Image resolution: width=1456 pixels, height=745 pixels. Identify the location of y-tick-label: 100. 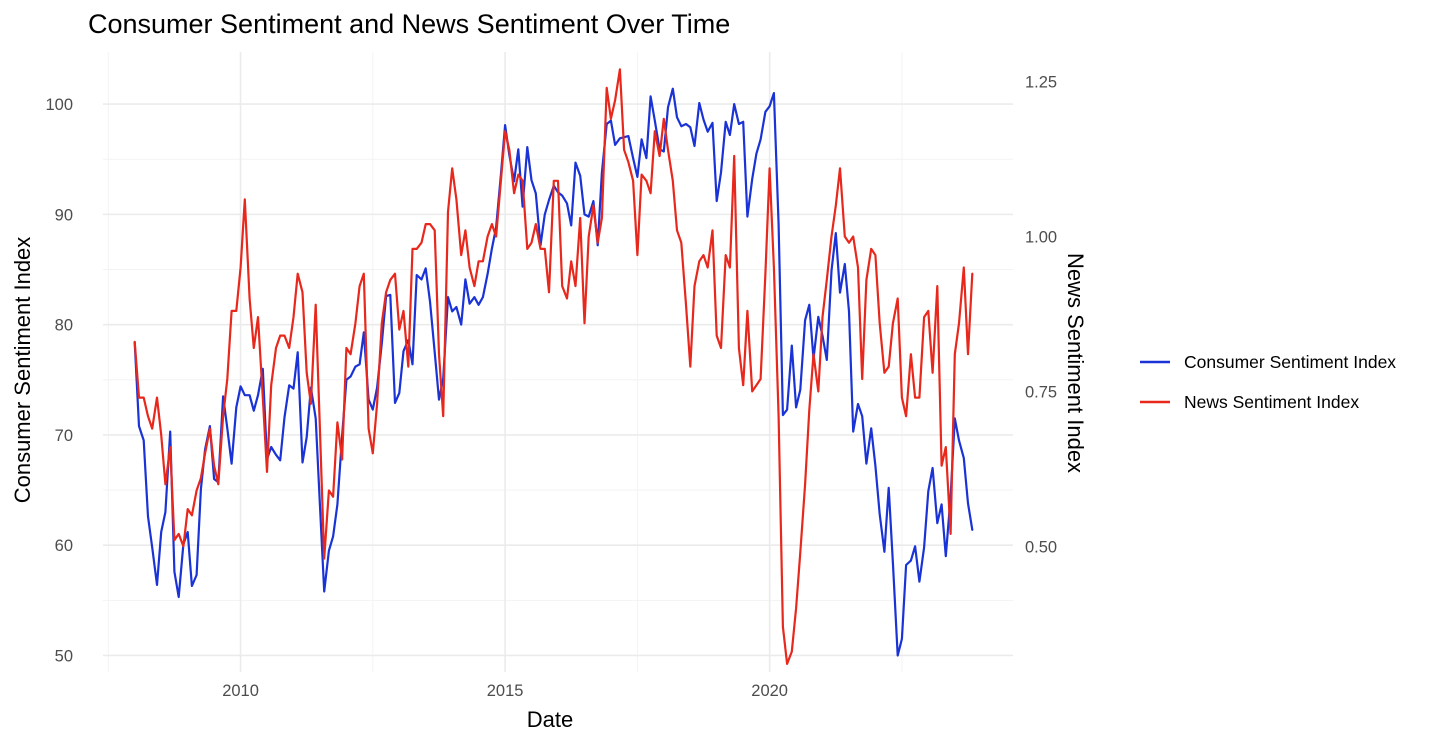
(59, 105).